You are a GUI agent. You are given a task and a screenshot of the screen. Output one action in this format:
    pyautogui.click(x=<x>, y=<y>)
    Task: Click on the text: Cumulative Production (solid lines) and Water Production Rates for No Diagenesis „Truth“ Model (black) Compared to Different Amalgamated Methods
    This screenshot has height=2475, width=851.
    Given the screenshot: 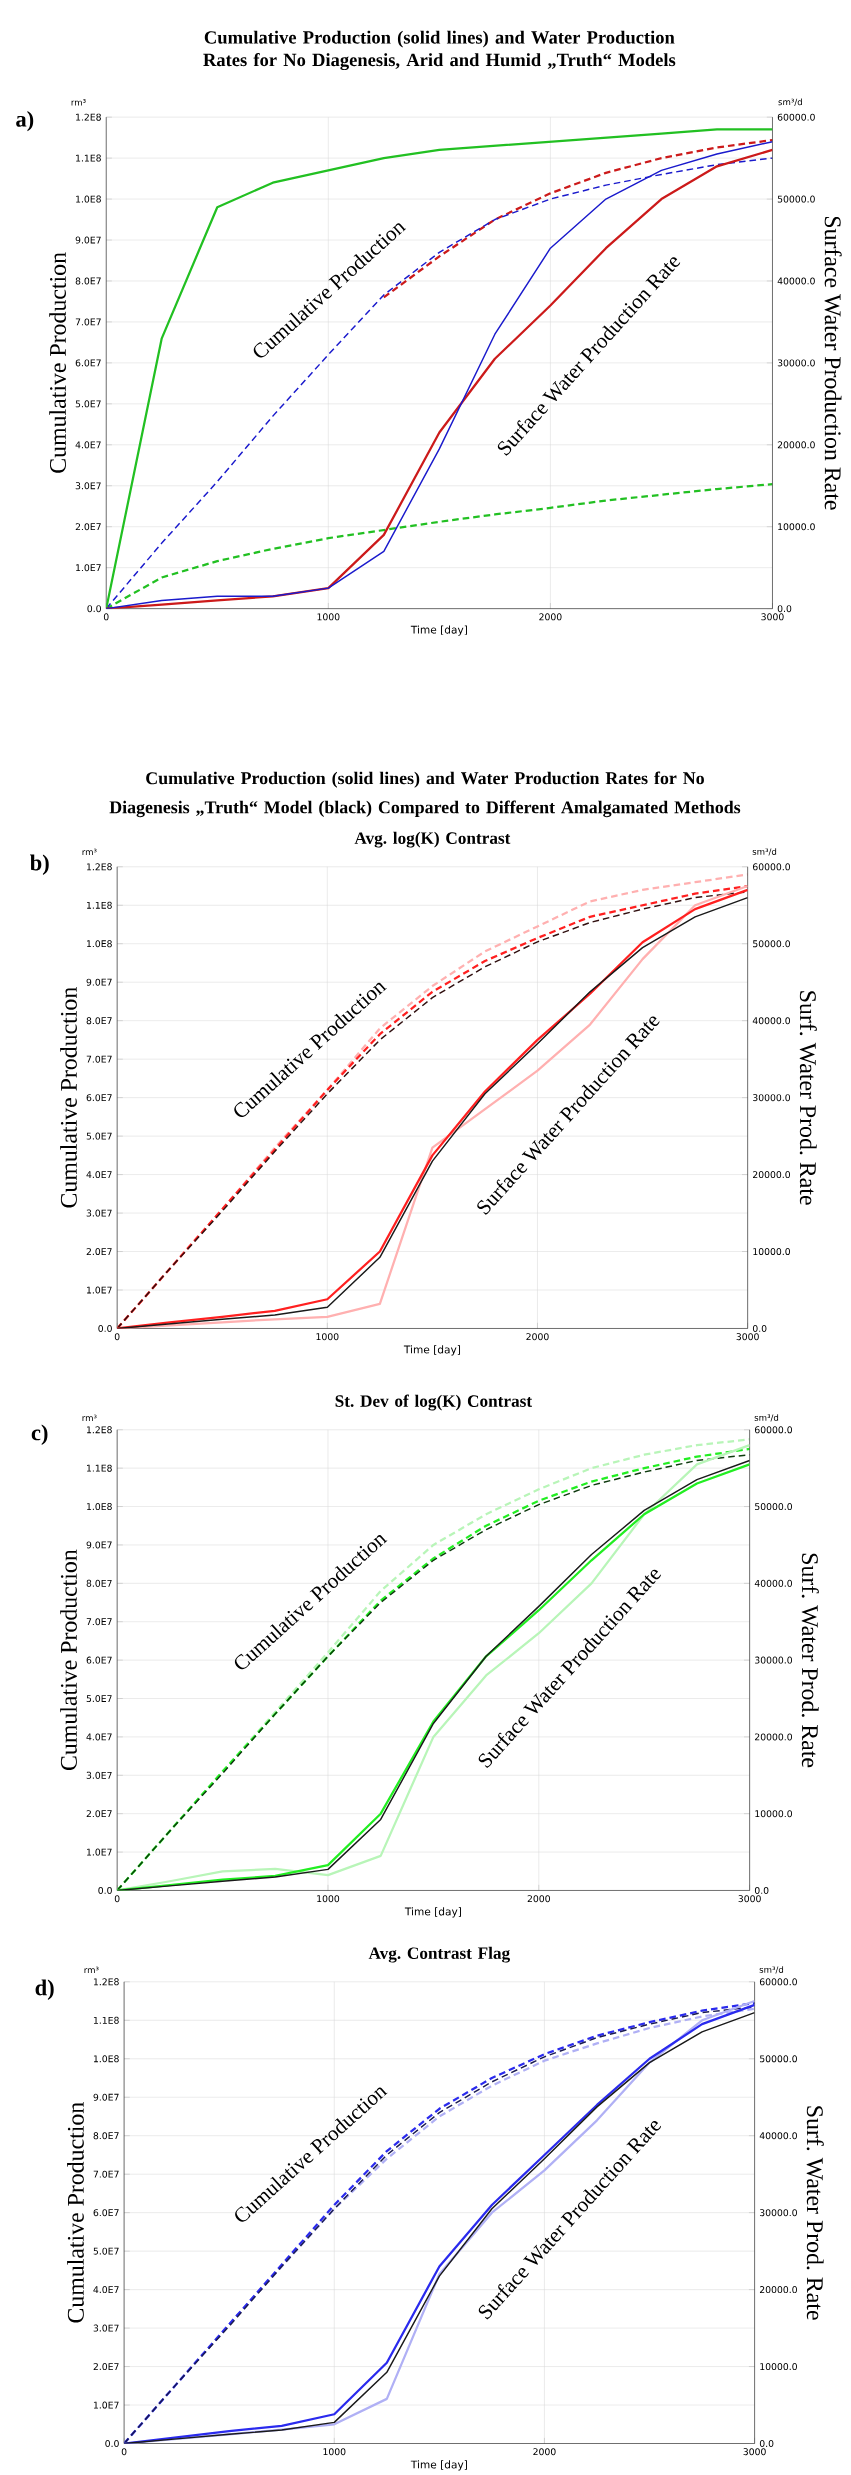 What is the action you would take?
    pyautogui.click(x=425, y=794)
    